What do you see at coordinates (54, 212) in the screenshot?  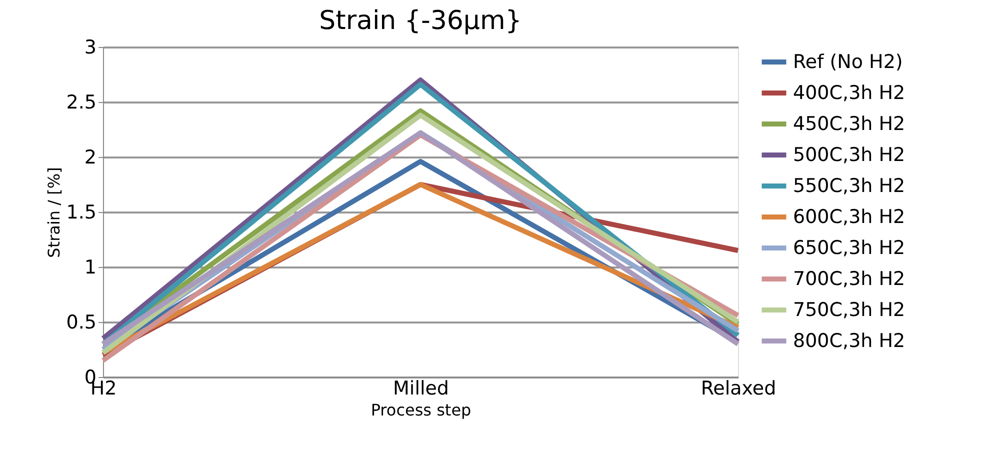 I see `y-axis-title: Strain / [%]` at bounding box center [54, 212].